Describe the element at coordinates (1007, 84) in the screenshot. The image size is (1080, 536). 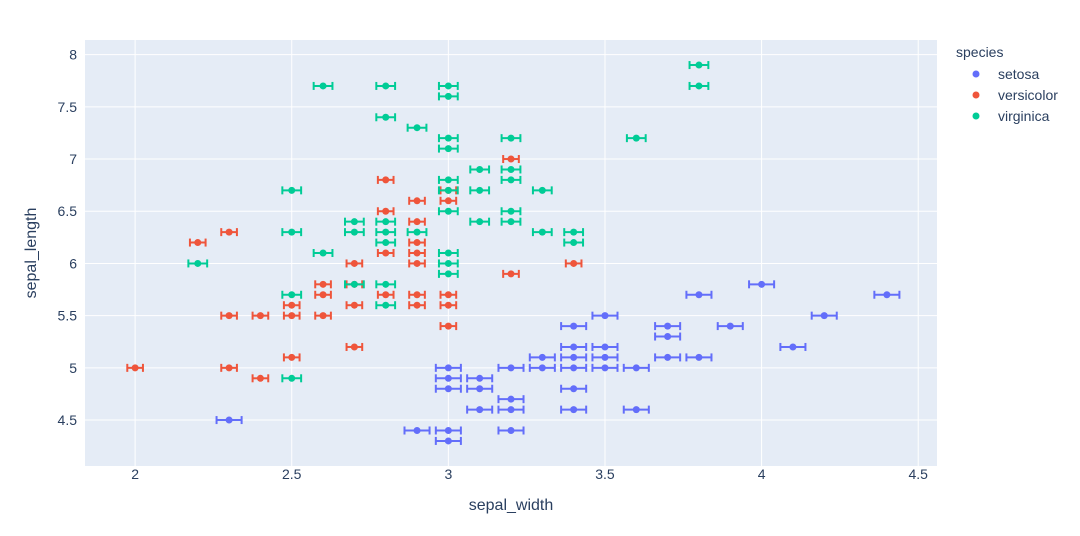
I see `legend: species setosa versicolor virginica` at that location.